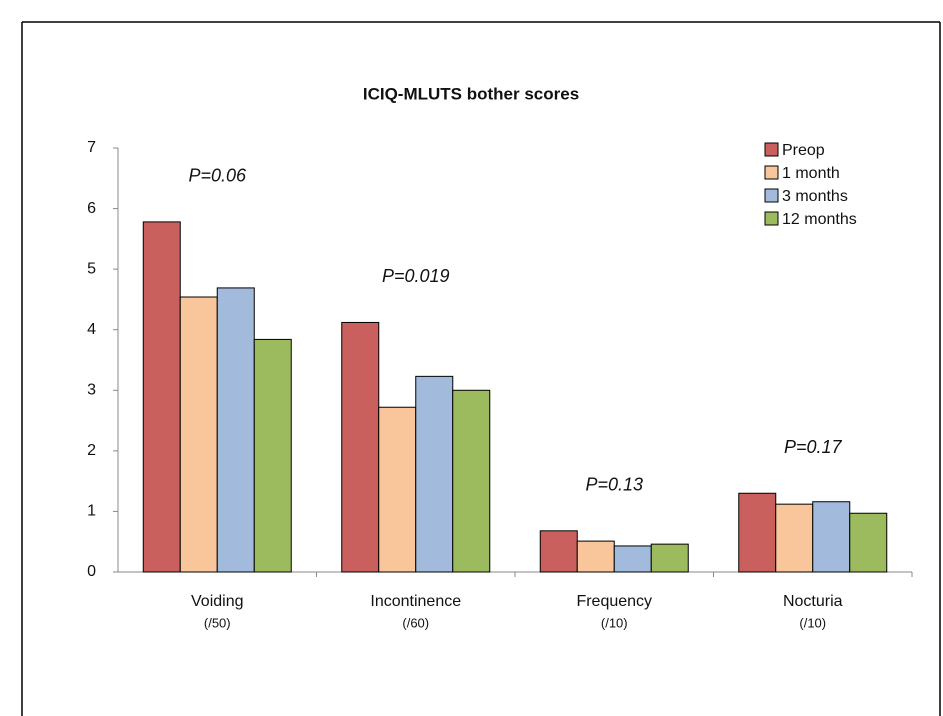  I want to click on y-tick-label: 4, so click(91, 329).